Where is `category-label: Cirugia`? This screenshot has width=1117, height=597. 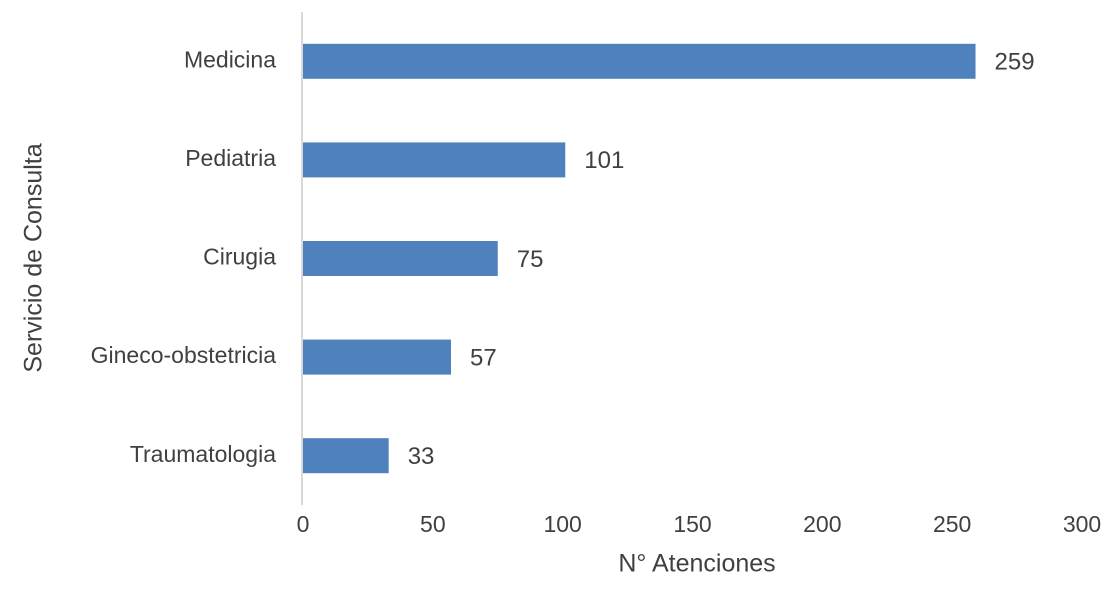 category-label: Cirugia is located at coordinates (239, 257).